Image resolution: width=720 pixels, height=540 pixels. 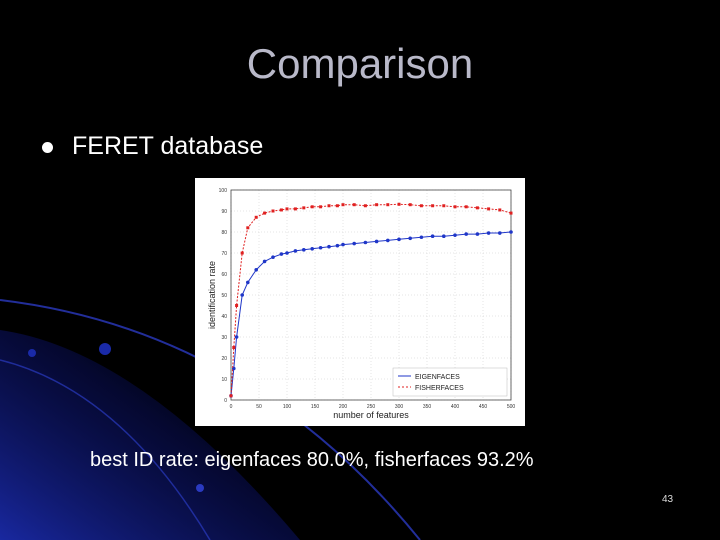 I want to click on x-tick-label: 250, so click(x=371, y=407).